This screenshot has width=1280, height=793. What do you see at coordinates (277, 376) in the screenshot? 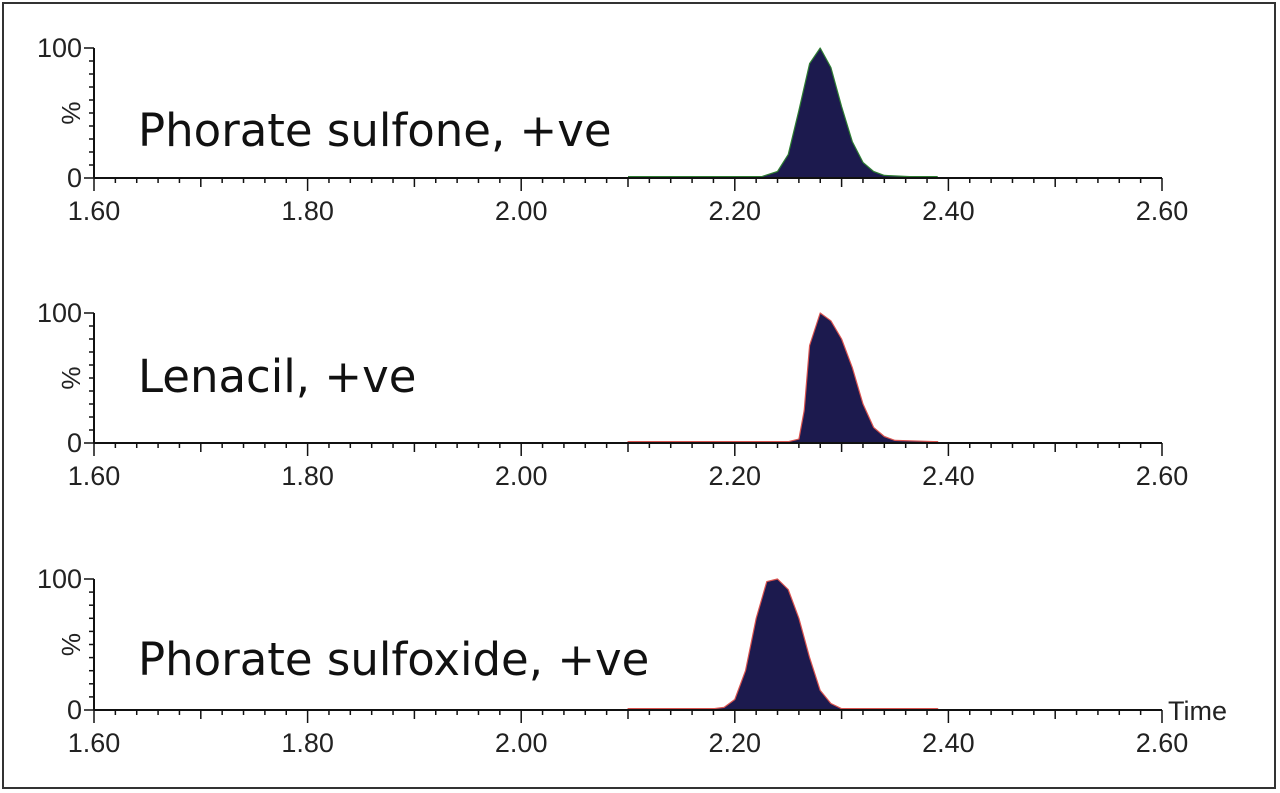
I see `compound-label: Lenacil, +ve` at bounding box center [277, 376].